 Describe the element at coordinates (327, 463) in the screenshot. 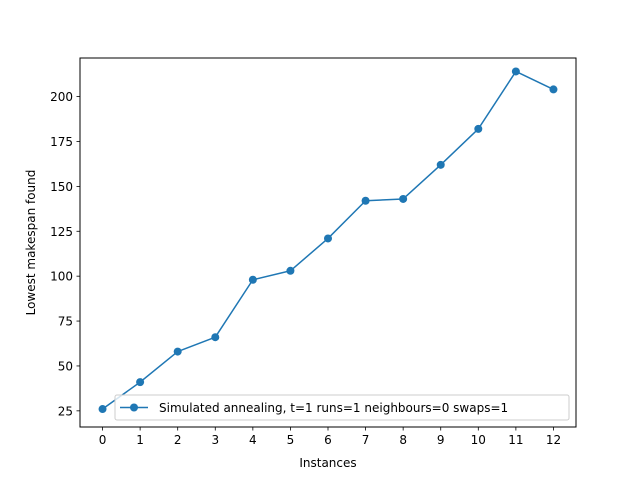

I see `x-axis-label: Instances` at that location.